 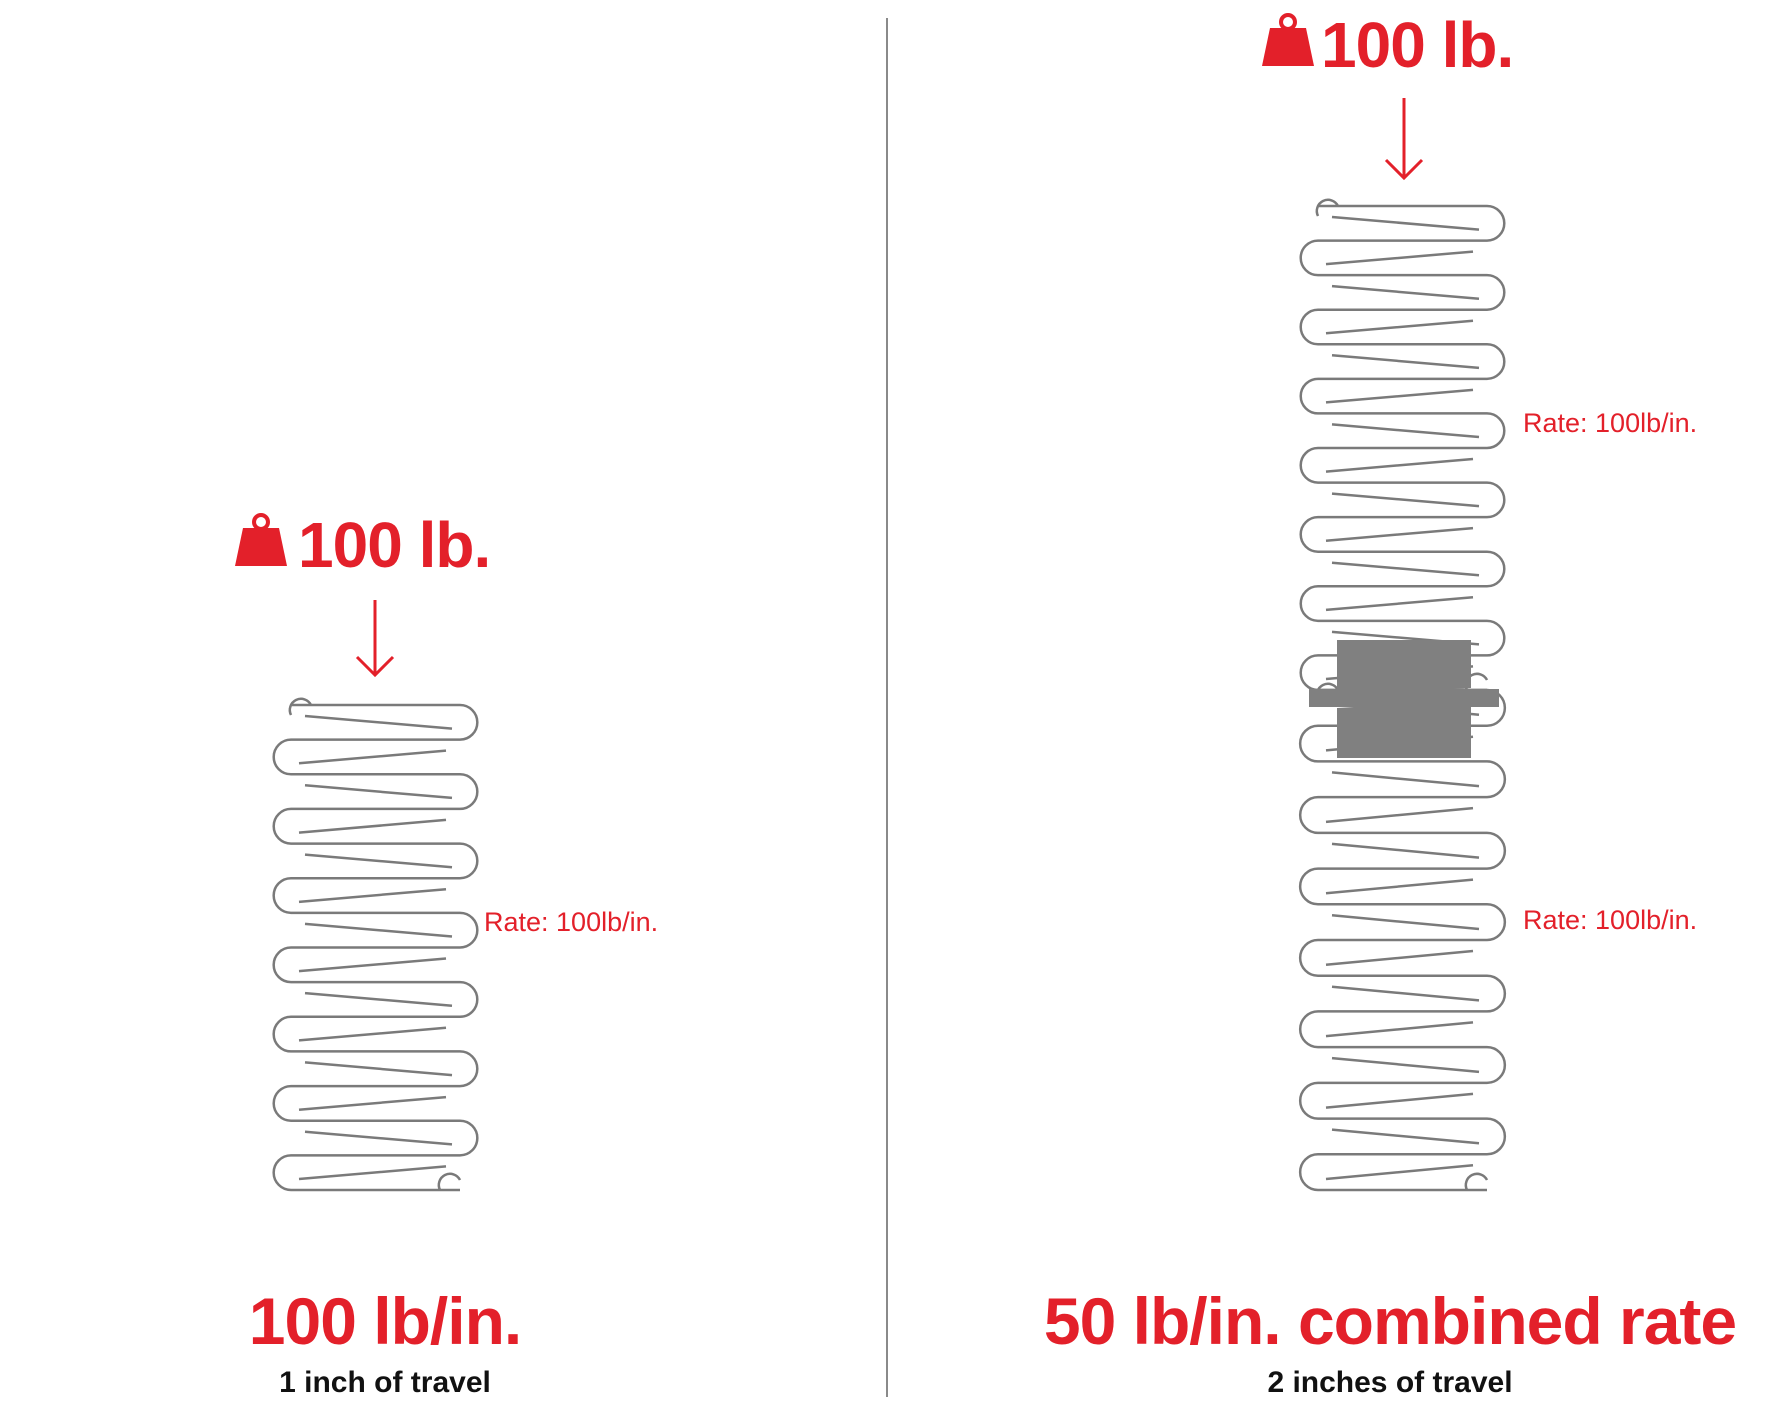 What do you see at coordinates (1404, 139) in the screenshot?
I see `right-arrow-down-icon` at bounding box center [1404, 139].